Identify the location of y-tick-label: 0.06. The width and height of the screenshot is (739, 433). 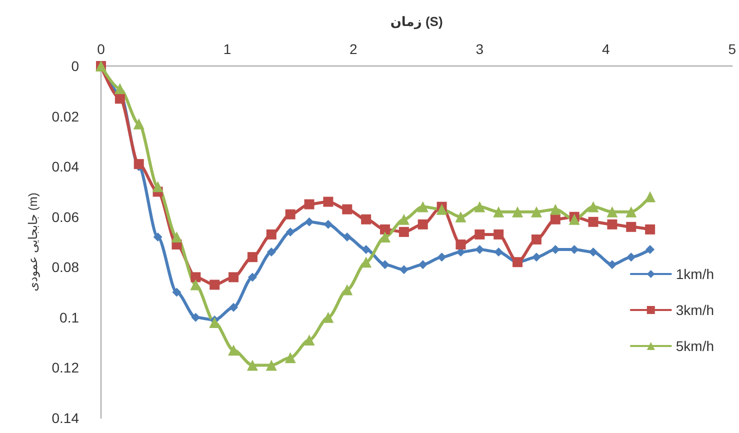
(66, 216).